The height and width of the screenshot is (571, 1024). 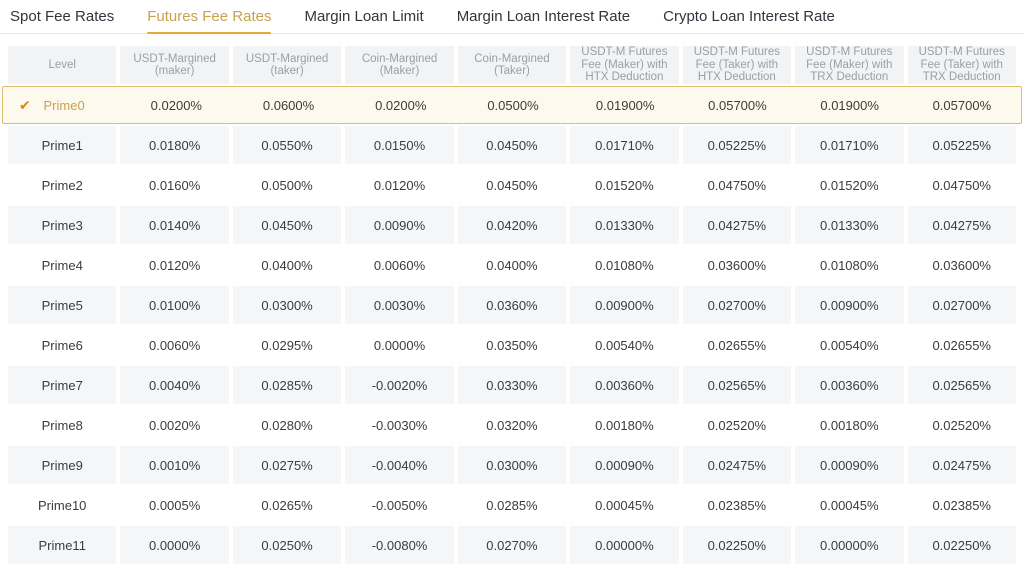 I want to click on fee-value-cell: 0.00900%, so click(x=849, y=305).